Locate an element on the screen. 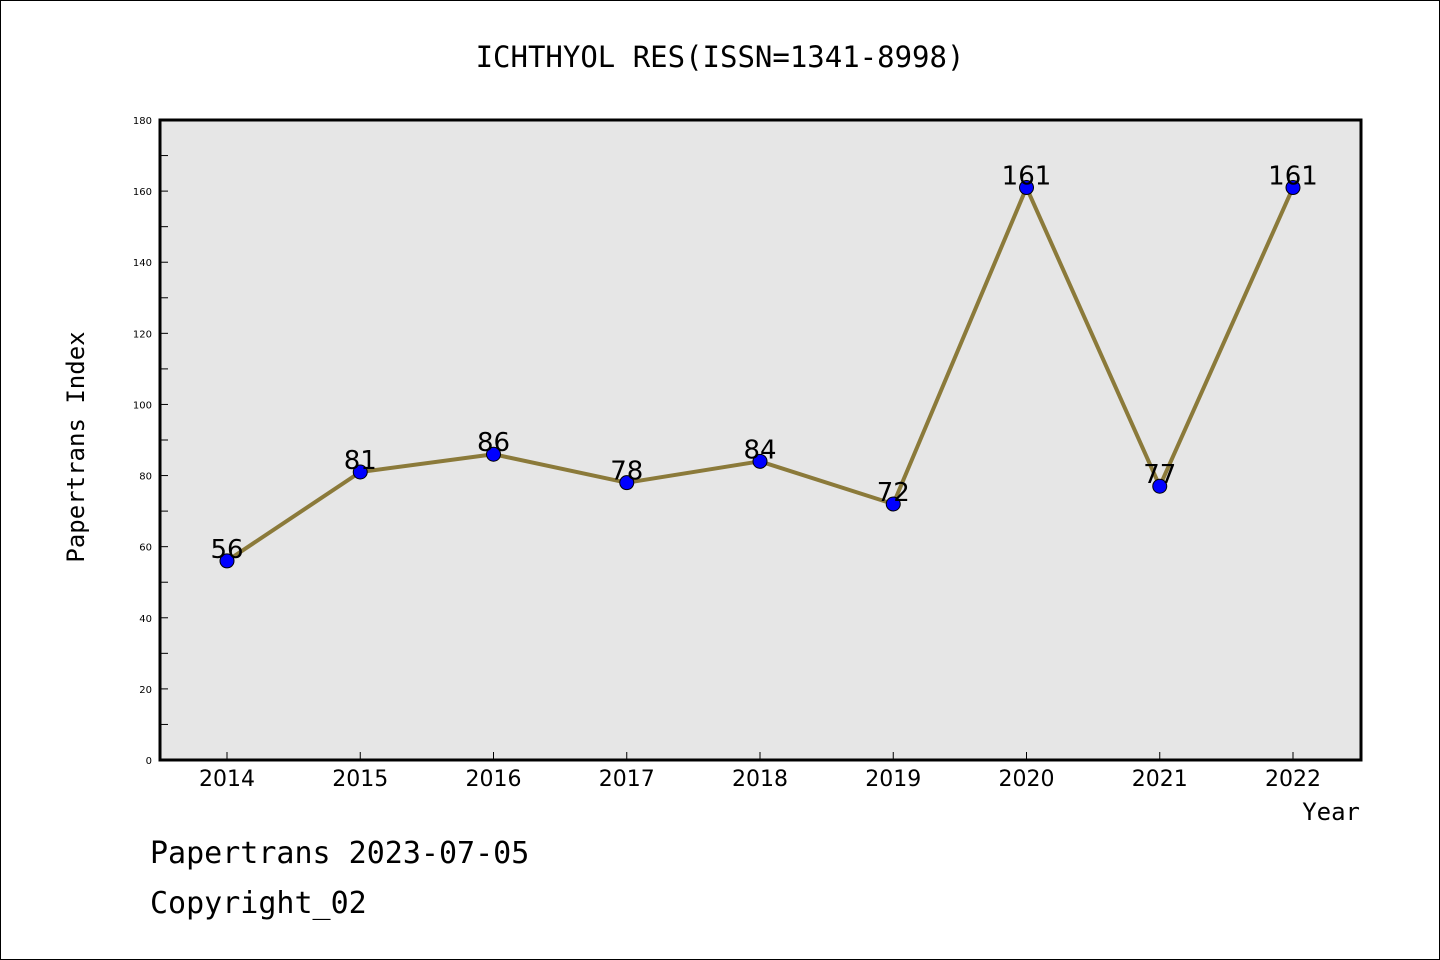 The width and height of the screenshot is (1440, 960). x-tick-label: 2022 is located at coordinates (1293, 779).